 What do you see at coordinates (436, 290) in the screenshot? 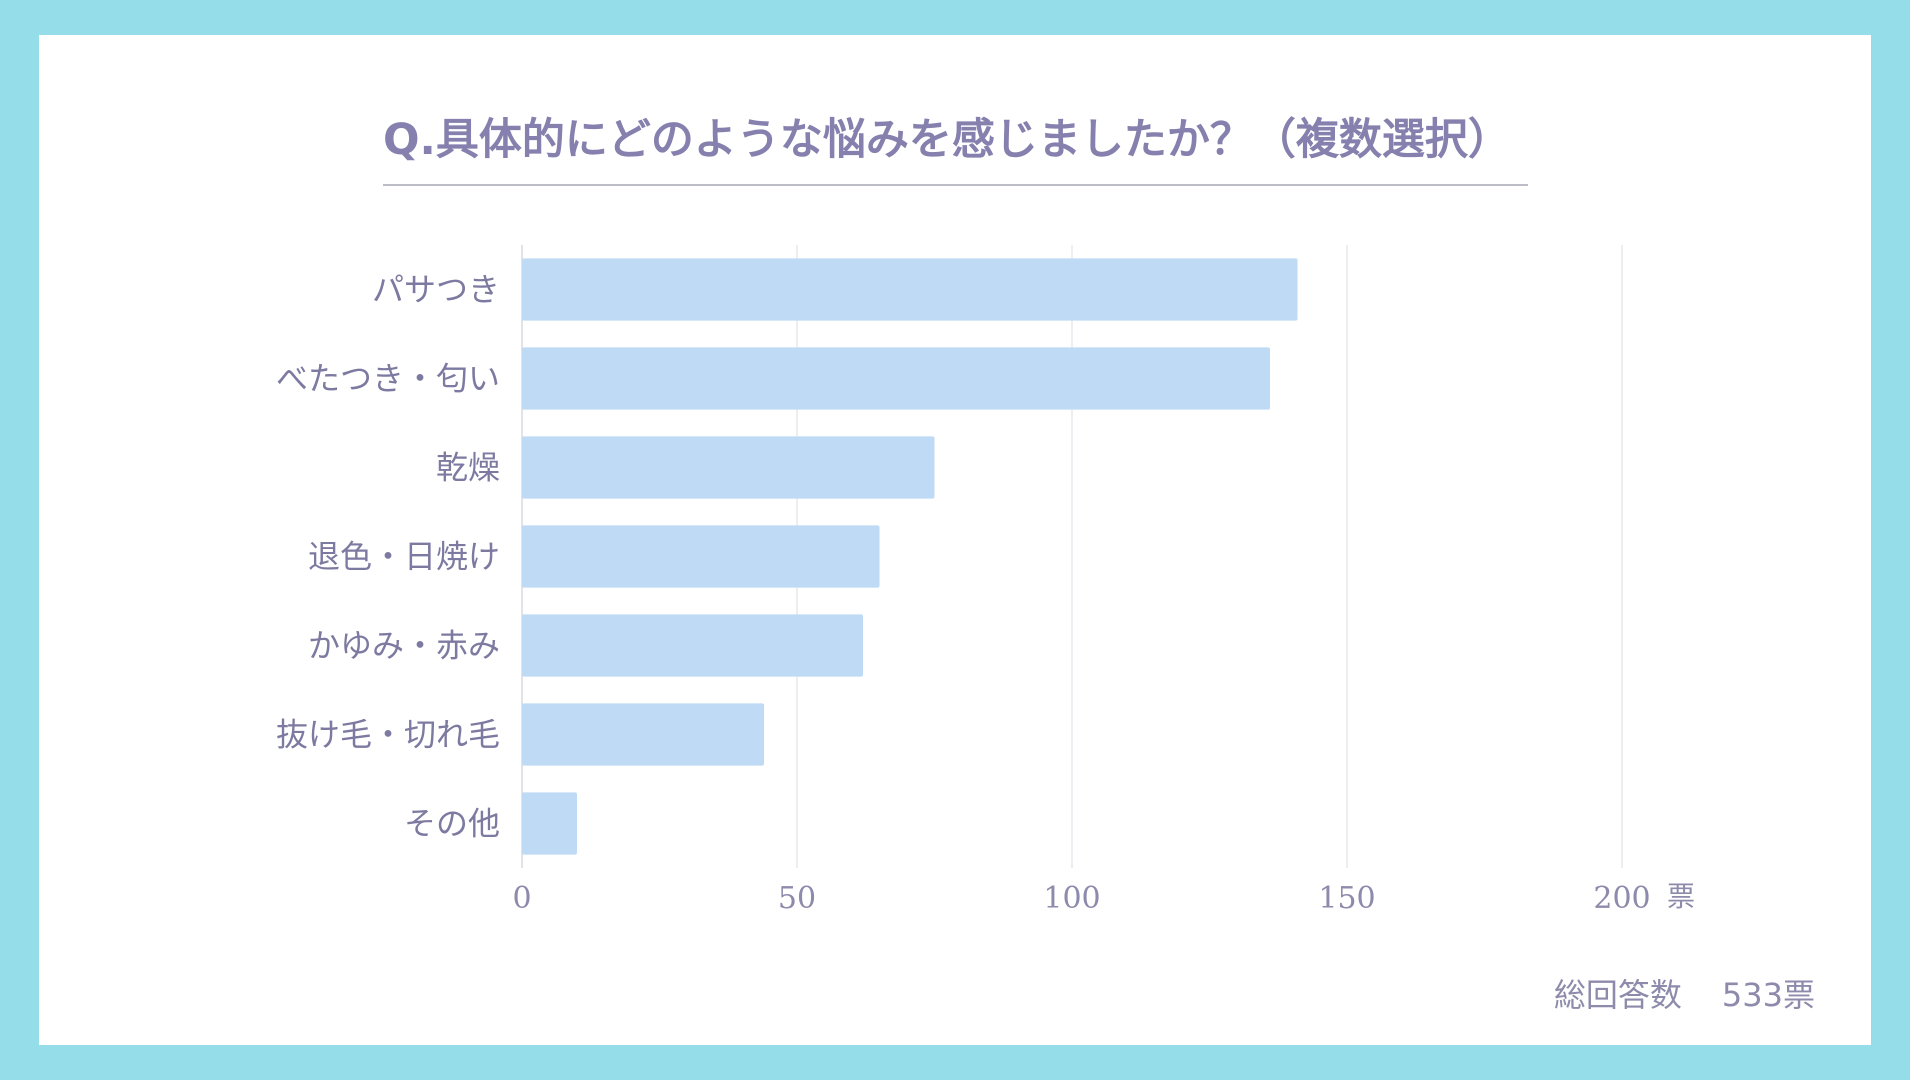
I see `category-label: パサつき` at bounding box center [436, 290].